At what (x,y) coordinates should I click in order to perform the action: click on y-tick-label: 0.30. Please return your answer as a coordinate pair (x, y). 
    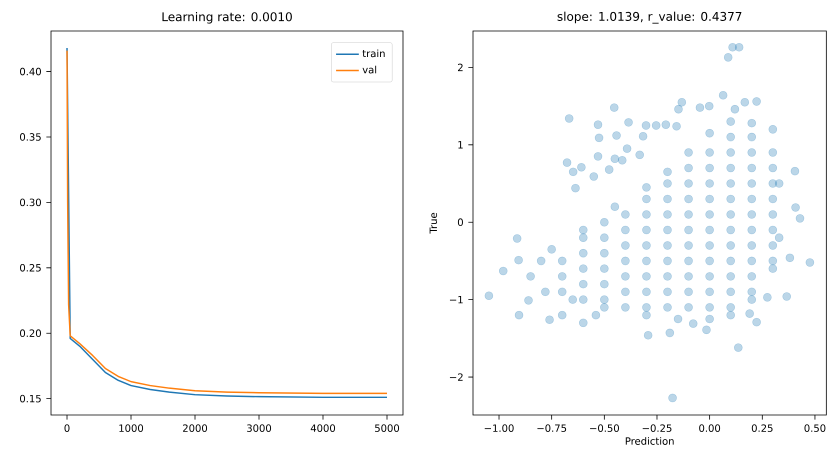
    Looking at the image, I should click on (30, 202).